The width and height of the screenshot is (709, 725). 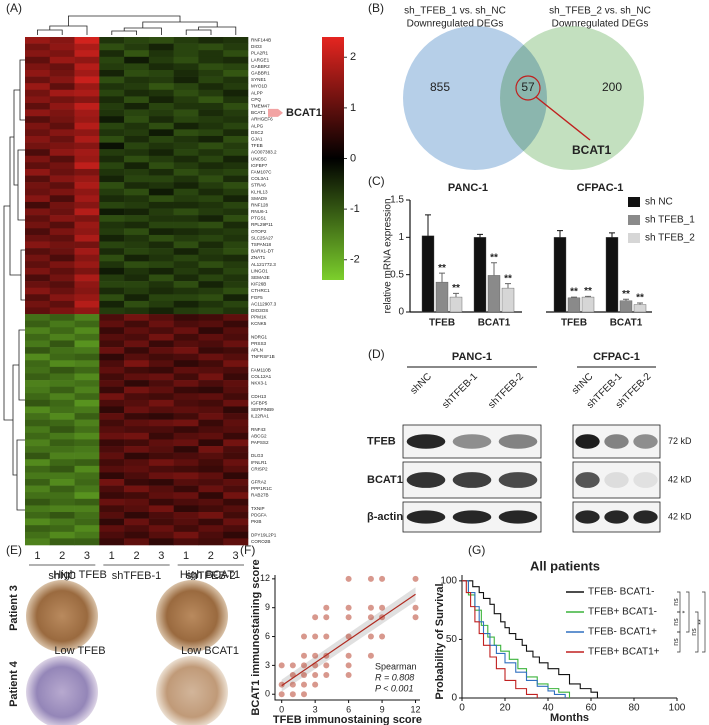 What do you see at coordinates (259, 231) in the screenshot?
I see `gene-label: OTOP2` at bounding box center [259, 231].